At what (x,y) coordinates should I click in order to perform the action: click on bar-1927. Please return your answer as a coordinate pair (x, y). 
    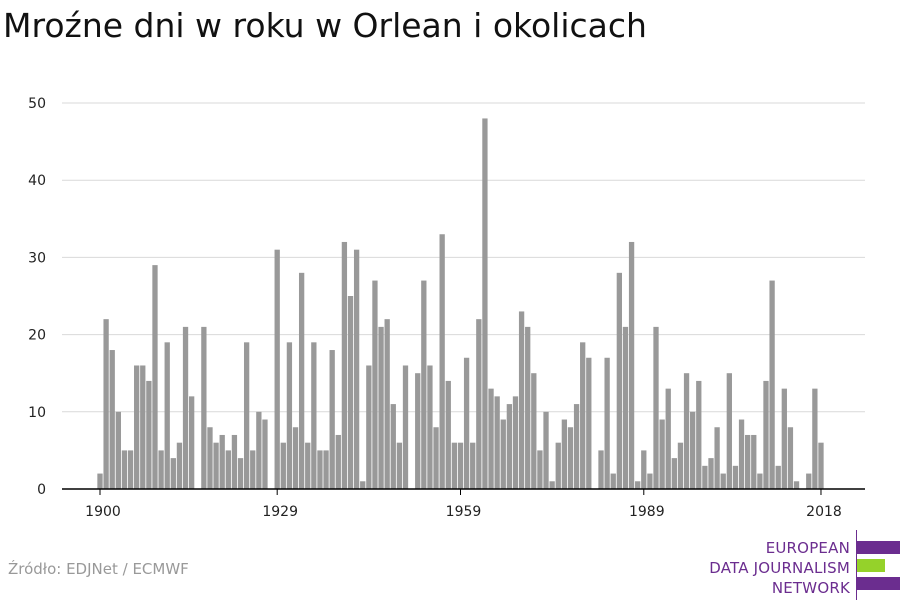
    Looking at the image, I should click on (265, 454).